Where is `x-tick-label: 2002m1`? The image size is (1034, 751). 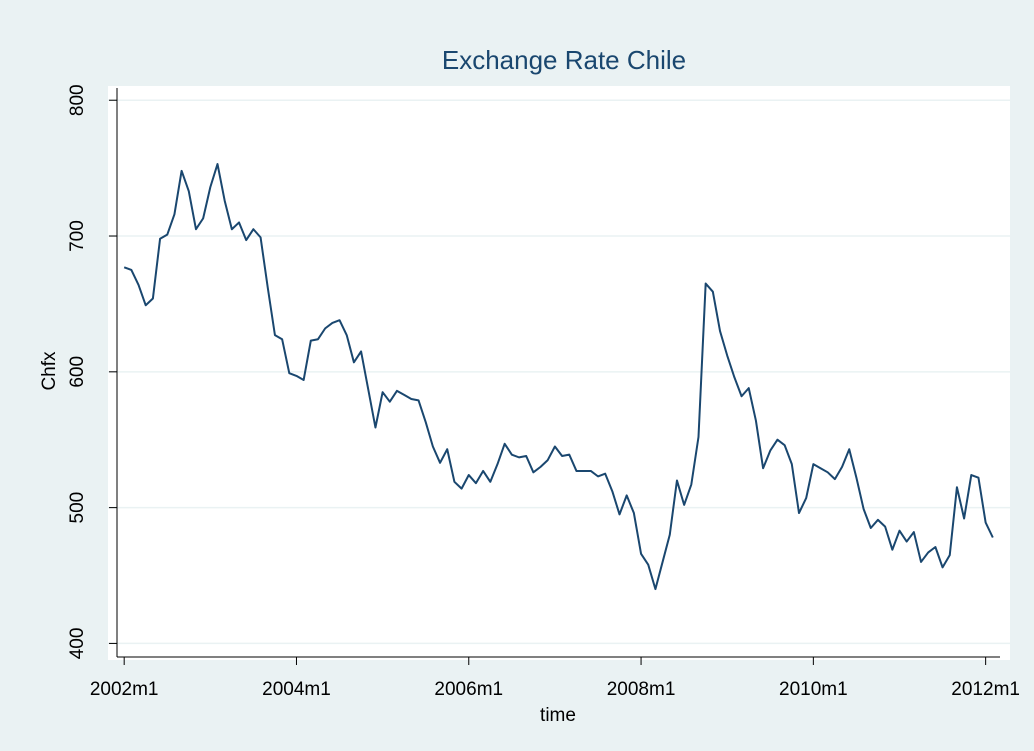
x-tick-label: 2002m1 is located at coordinates (124, 689).